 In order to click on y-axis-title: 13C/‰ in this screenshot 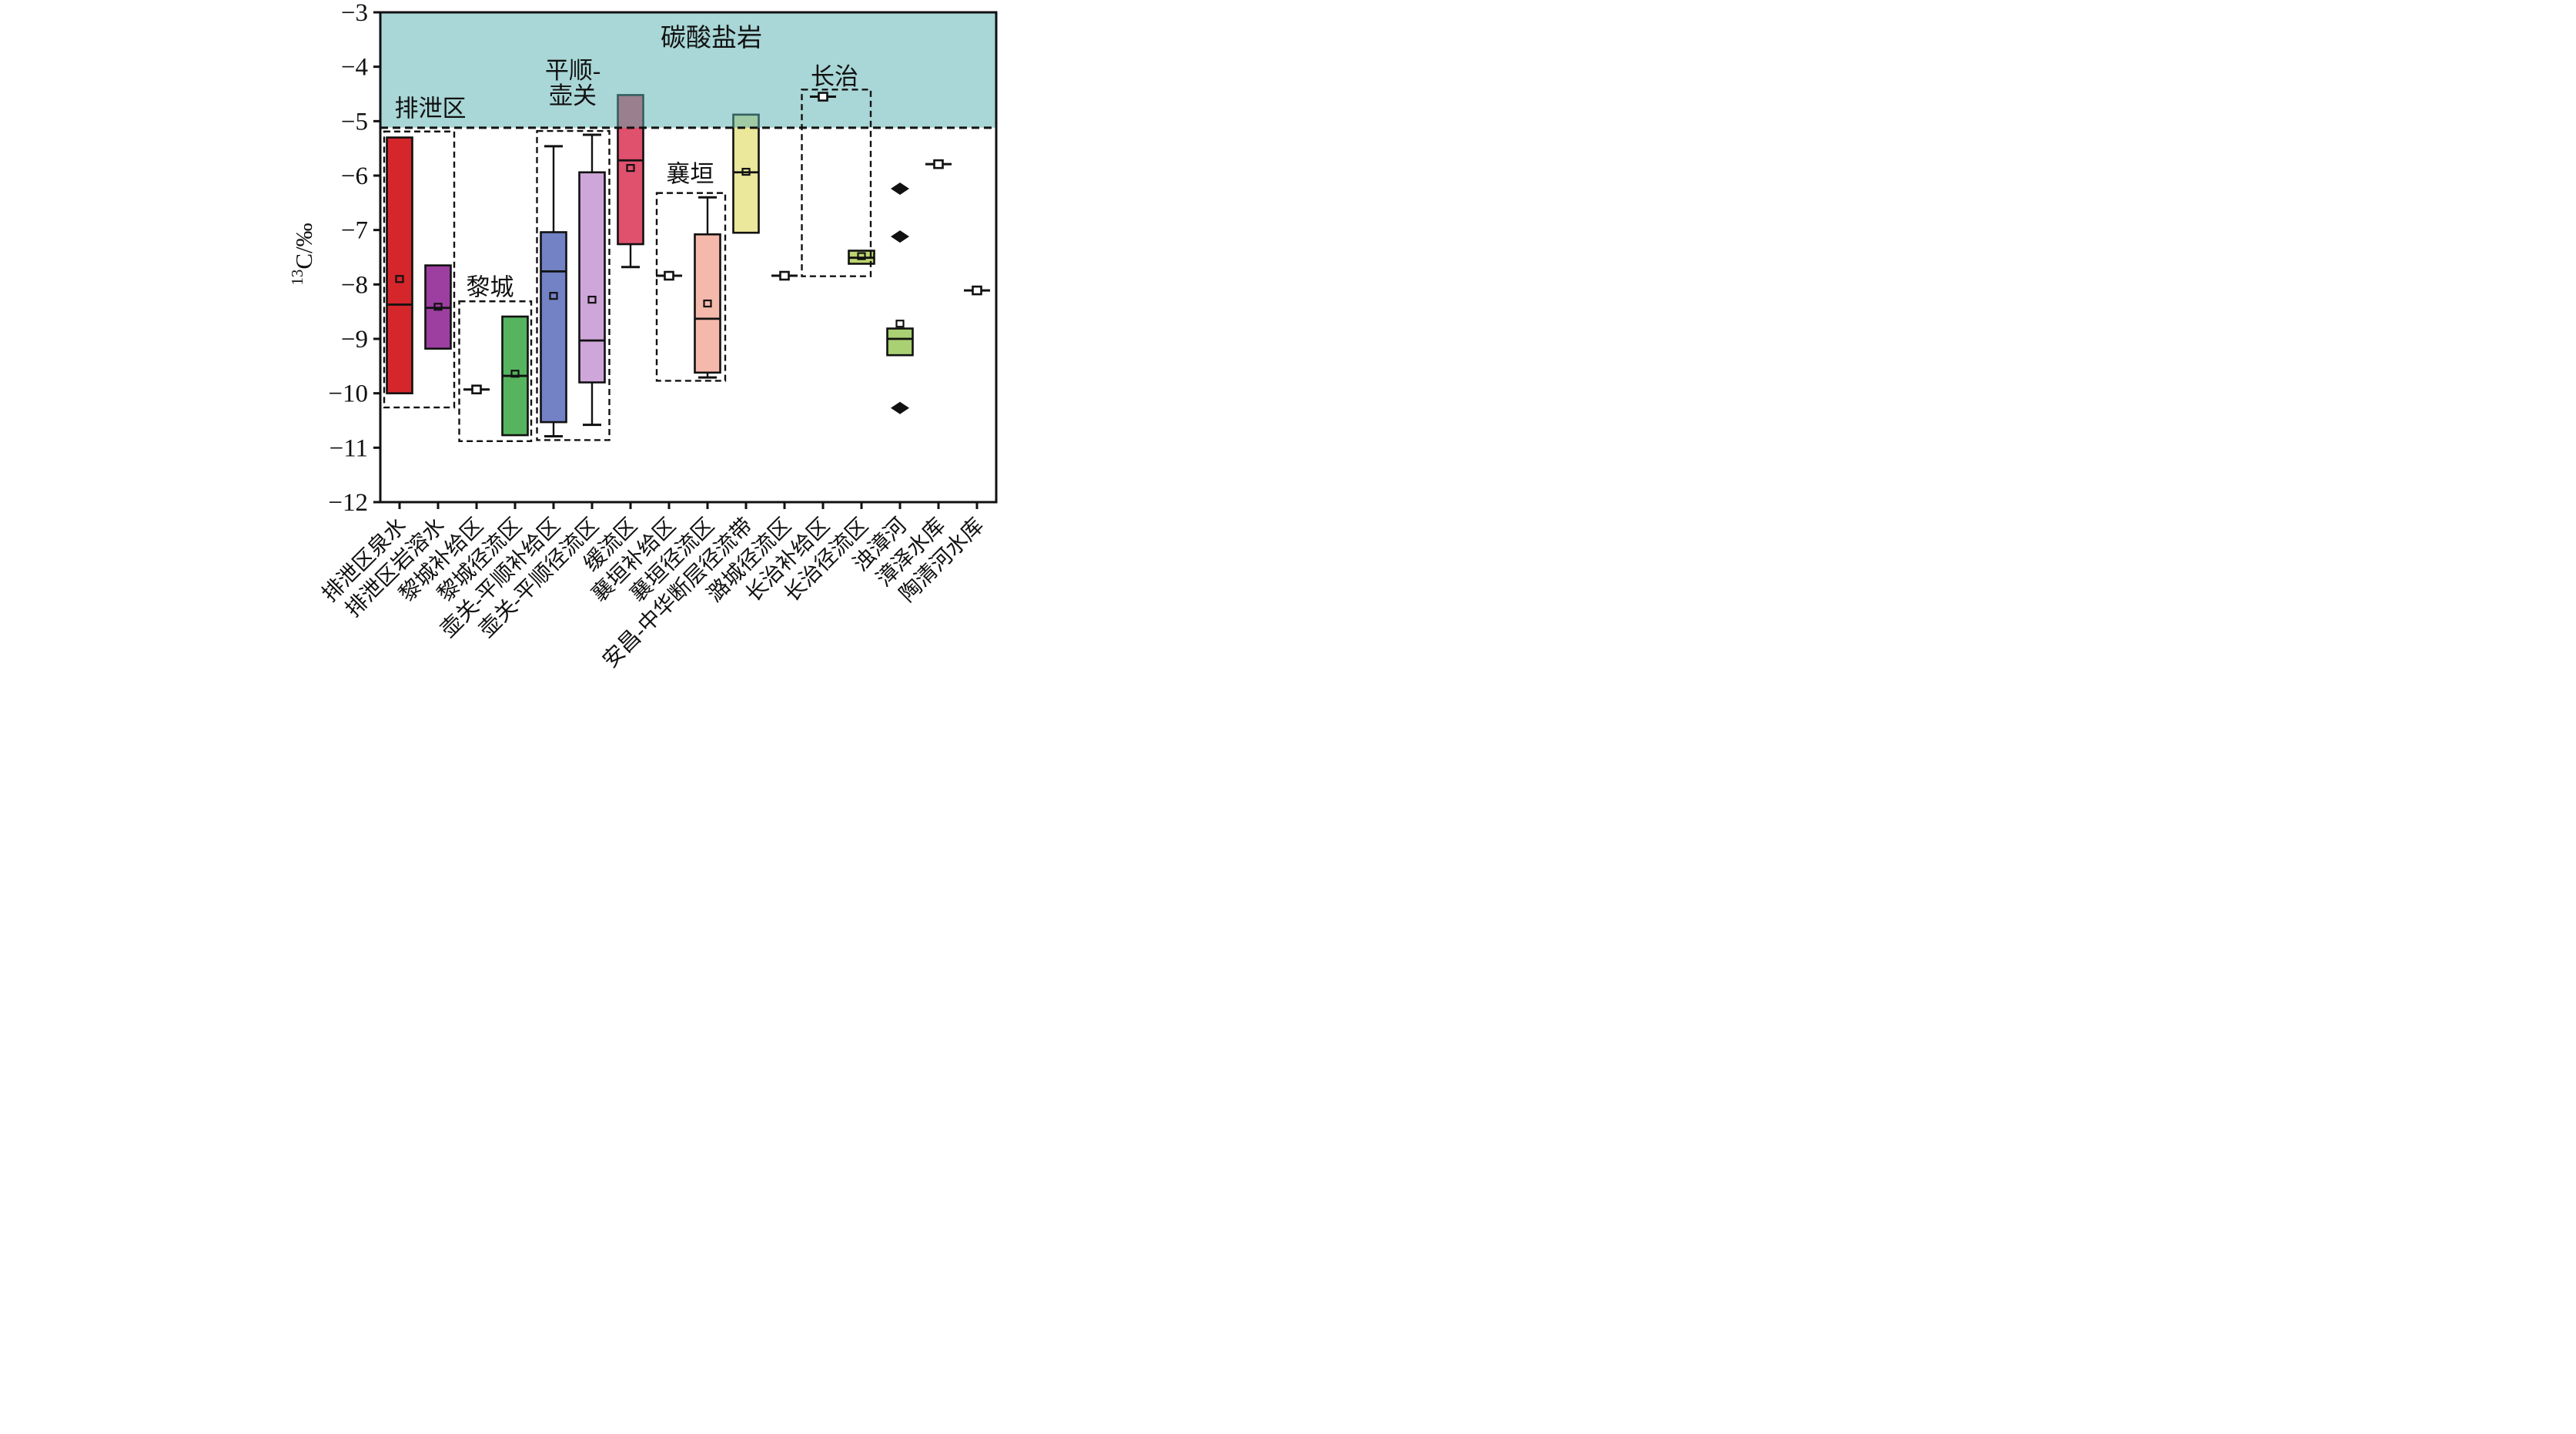, I will do `click(302, 254)`.